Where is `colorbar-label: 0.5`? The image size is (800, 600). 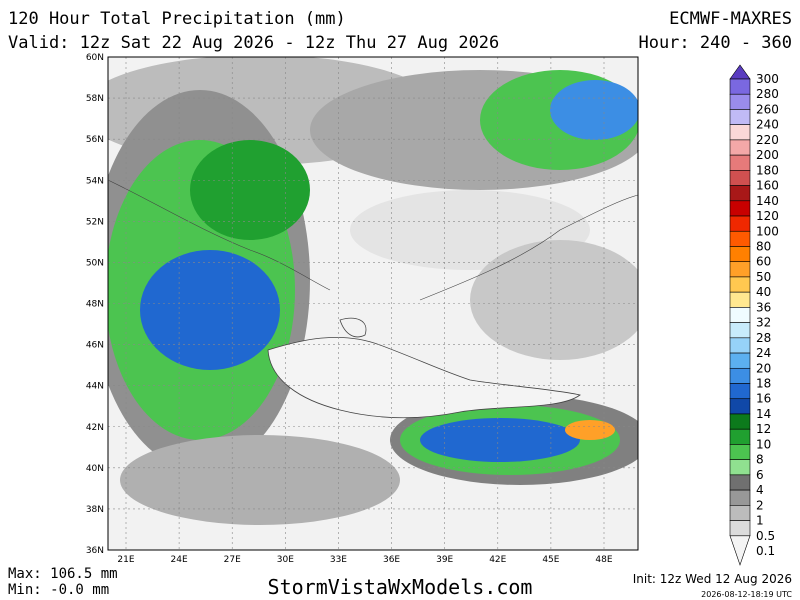
colorbar-label: 0.5 is located at coordinates (765, 536).